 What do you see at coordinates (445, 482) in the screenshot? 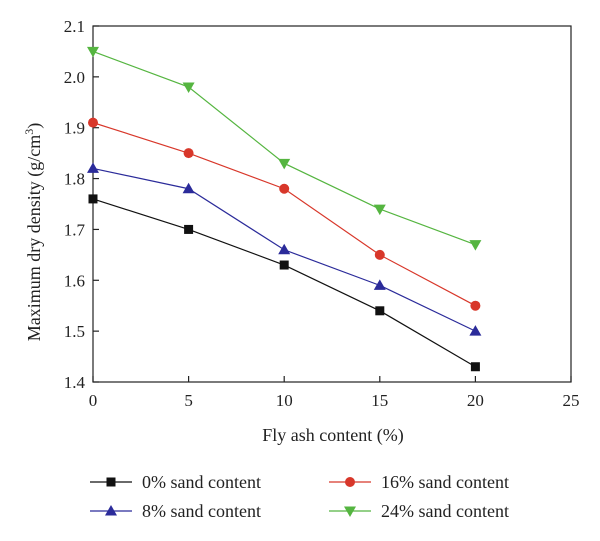
I see `legend-label: 16% sand content` at bounding box center [445, 482].